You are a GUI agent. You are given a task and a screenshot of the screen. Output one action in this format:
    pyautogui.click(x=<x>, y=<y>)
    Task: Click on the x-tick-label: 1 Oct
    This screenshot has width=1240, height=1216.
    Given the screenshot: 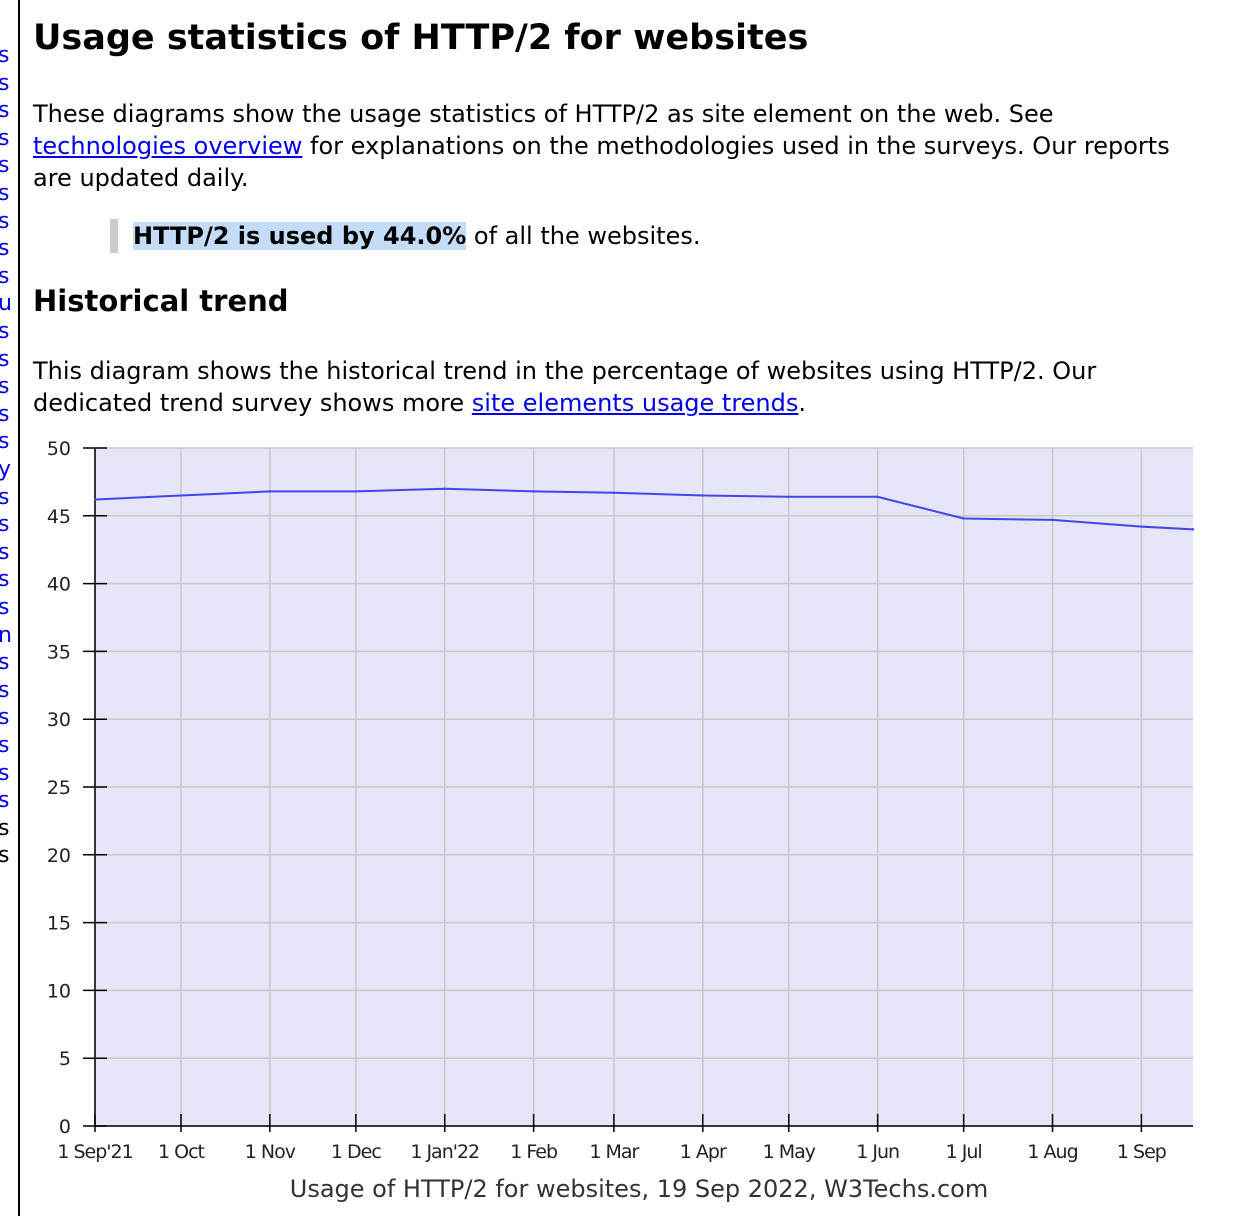 What is the action you would take?
    pyautogui.click(x=181, y=1152)
    